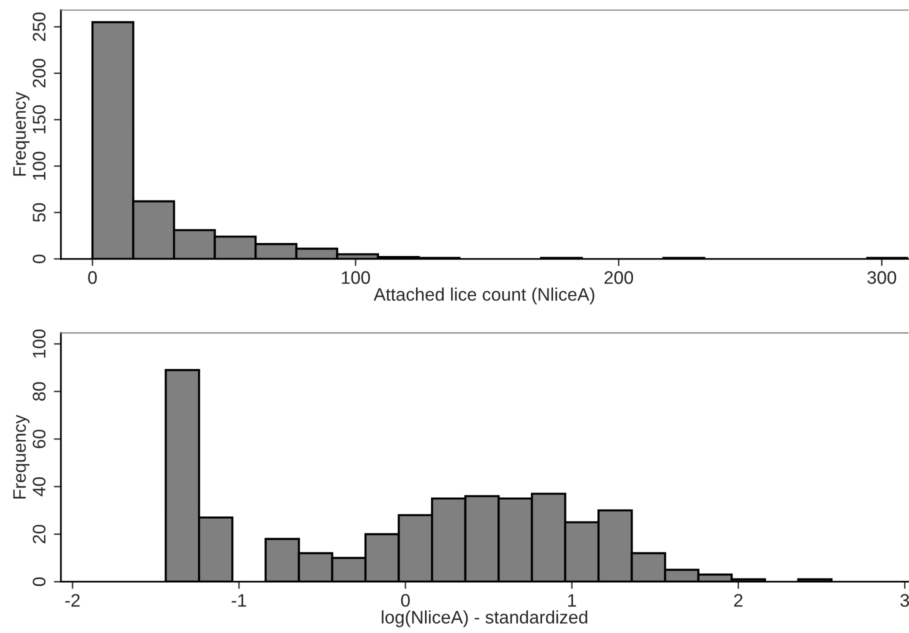 This screenshot has width=909, height=633. I want to click on x-tick-label: 3, so click(904, 600).